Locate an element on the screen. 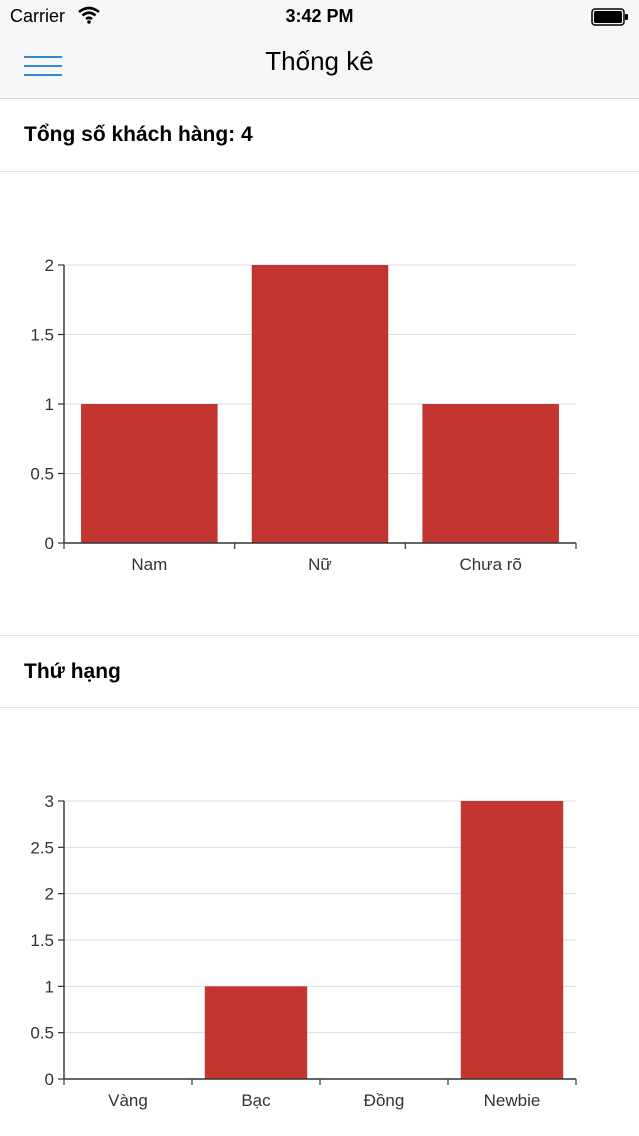 The height and width of the screenshot is (1136, 639). page-title: Thống kê is located at coordinates (319, 61).